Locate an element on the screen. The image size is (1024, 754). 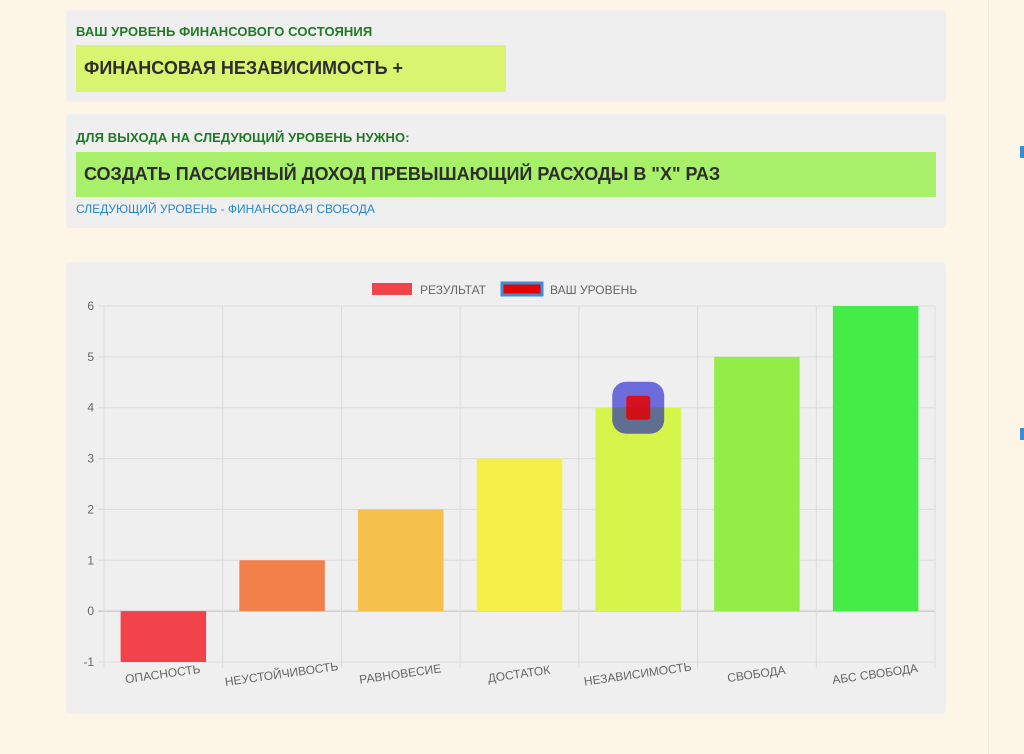
y-tick-label: 6 is located at coordinates (90, 306).